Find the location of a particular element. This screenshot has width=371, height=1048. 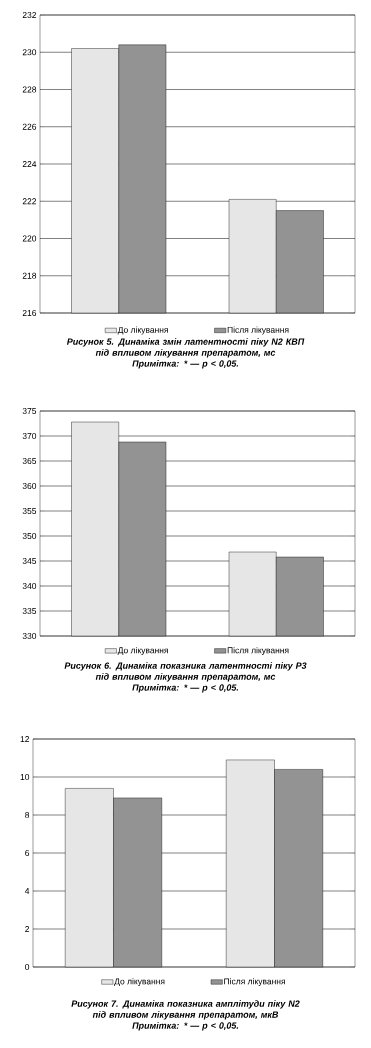

y-tick-label: 226 is located at coordinates (29, 126).